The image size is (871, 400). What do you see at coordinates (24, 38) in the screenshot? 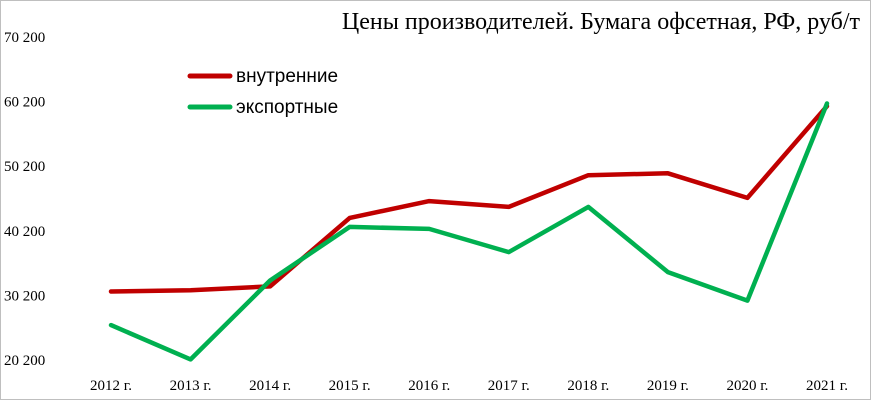
I see `y-tick-label: 70 200` at bounding box center [24, 38].